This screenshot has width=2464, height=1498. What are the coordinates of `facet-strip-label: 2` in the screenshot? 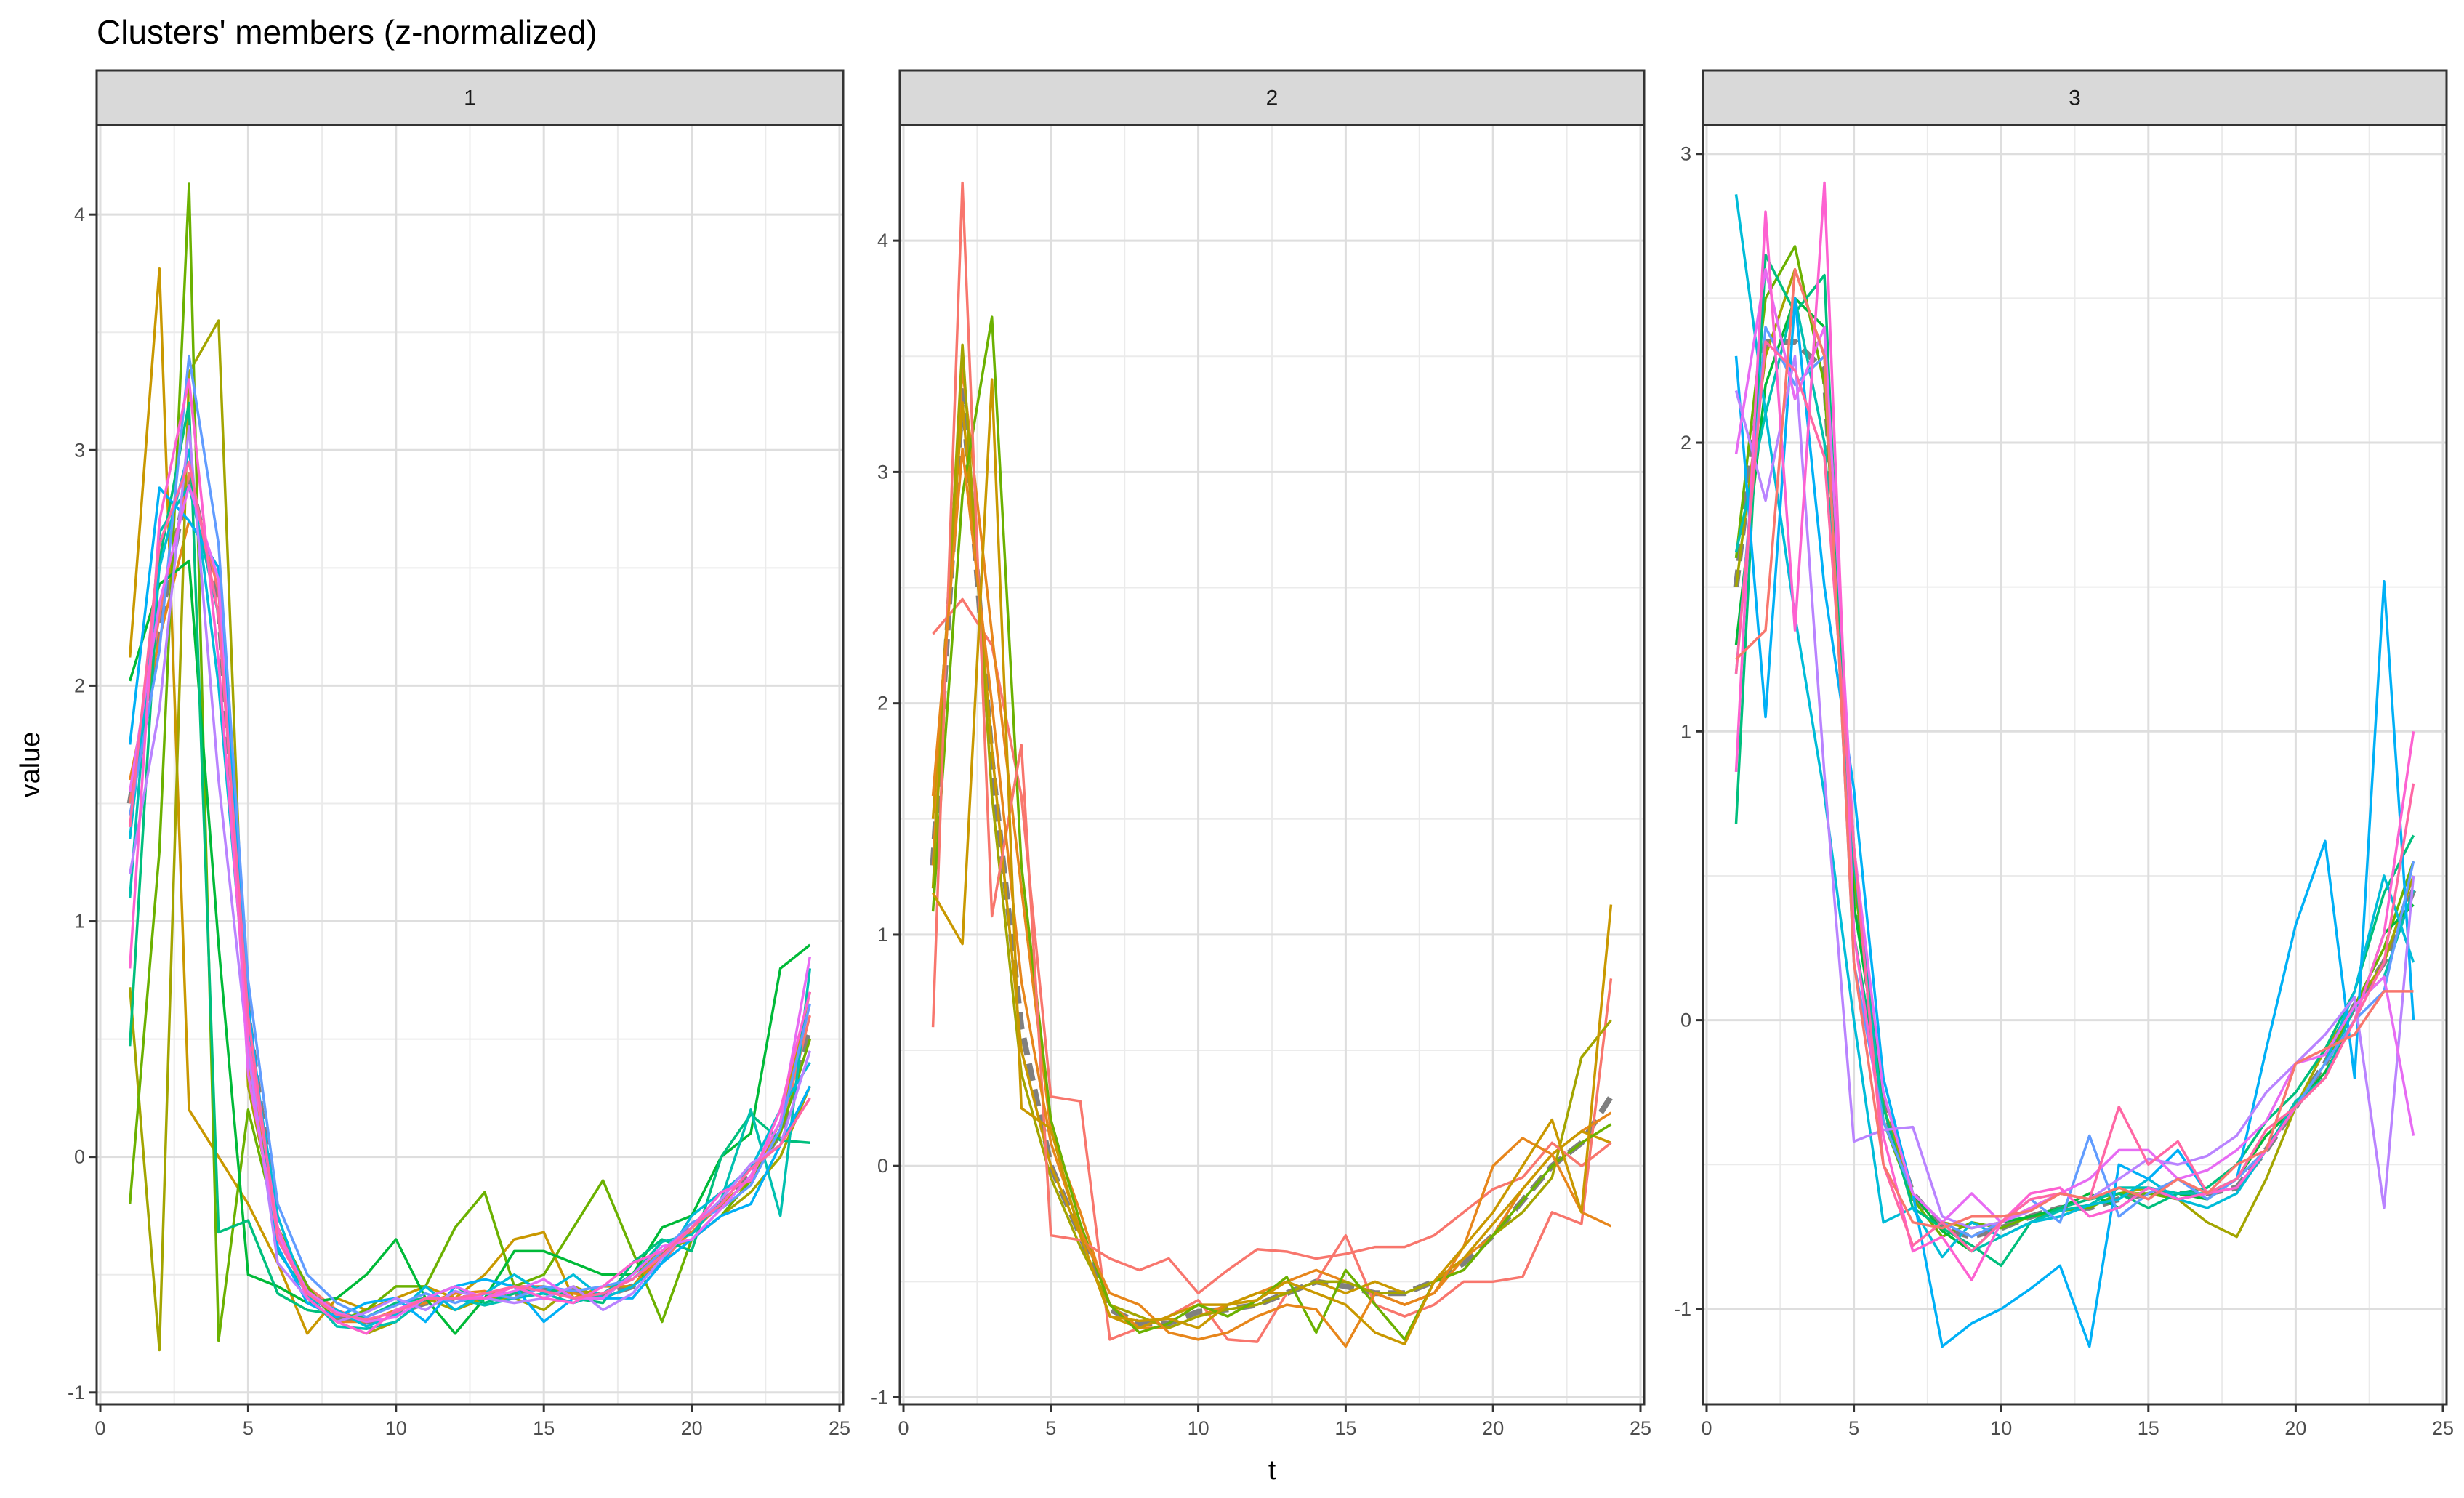 It's located at (1272, 98).